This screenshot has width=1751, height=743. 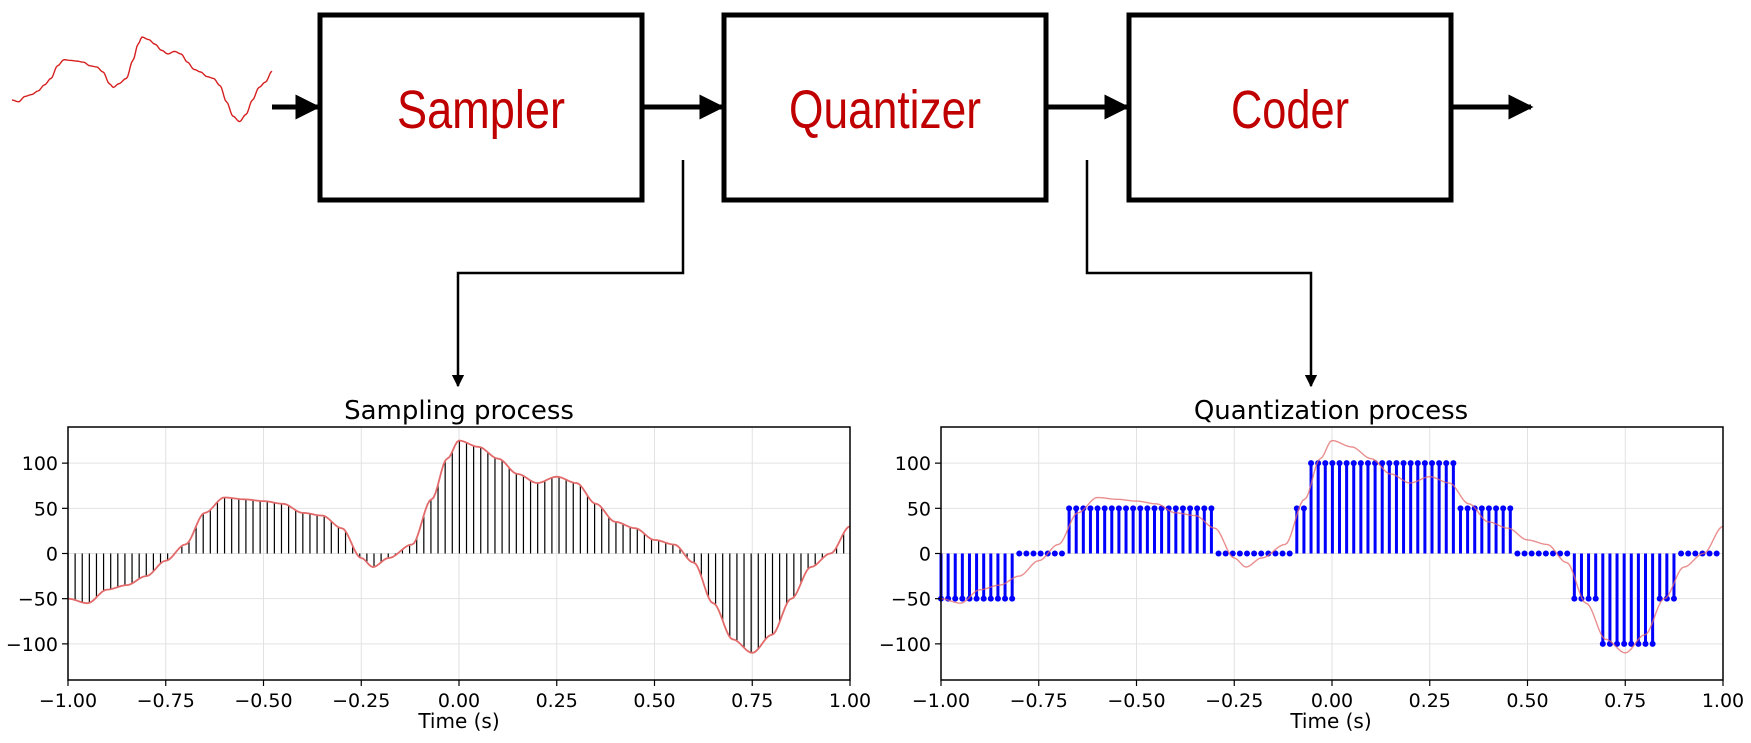 I want to click on x-tick-label: 0.50, so click(x=1527, y=701).